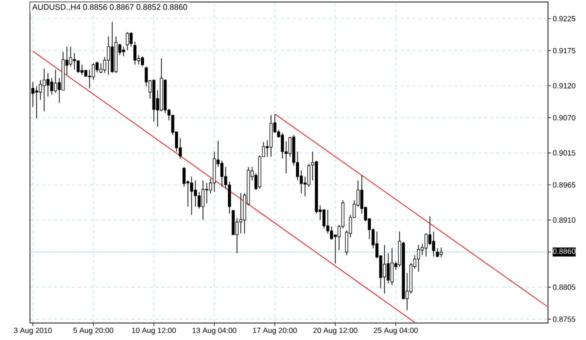 This screenshot has width=586, height=340. What do you see at coordinates (110, 7) in the screenshot?
I see `chart-title: AUDUSD.,H4 0.8856 0.8867 0.8852 0.8860` at bounding box center [110, 7].